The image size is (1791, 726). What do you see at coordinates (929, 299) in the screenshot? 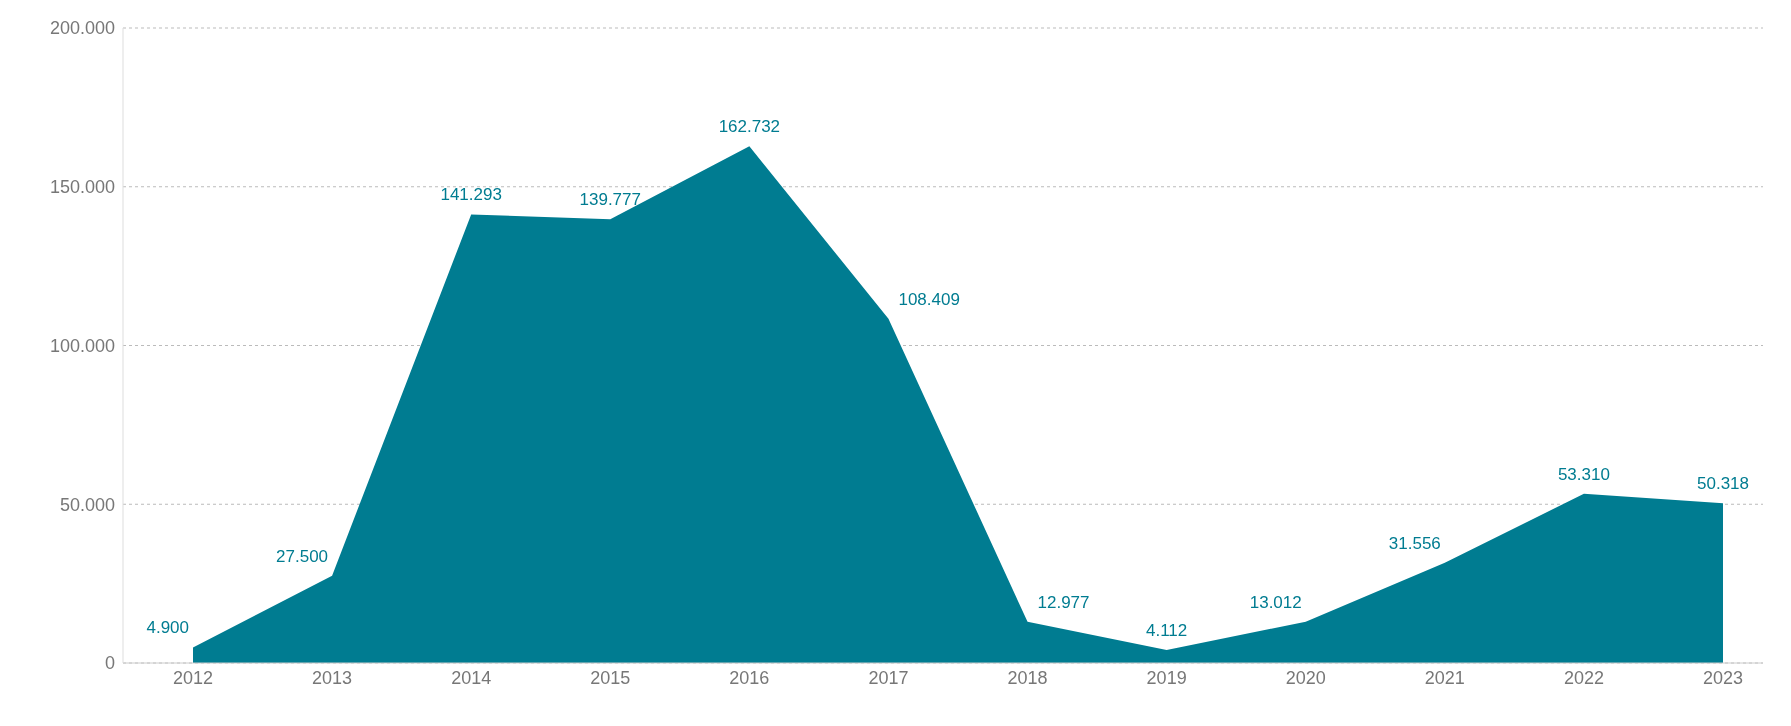
I see `data-label: 108.409` at bounding box center [929, 299].